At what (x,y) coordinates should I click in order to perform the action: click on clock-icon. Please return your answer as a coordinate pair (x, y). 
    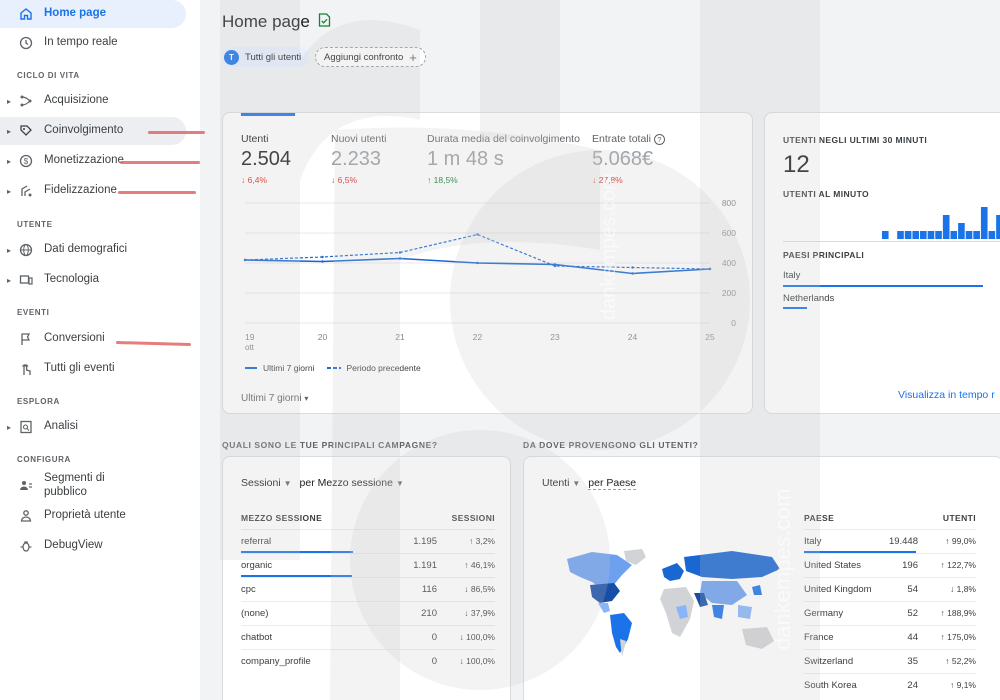
    Looking at the image, I should click on (26, 43).